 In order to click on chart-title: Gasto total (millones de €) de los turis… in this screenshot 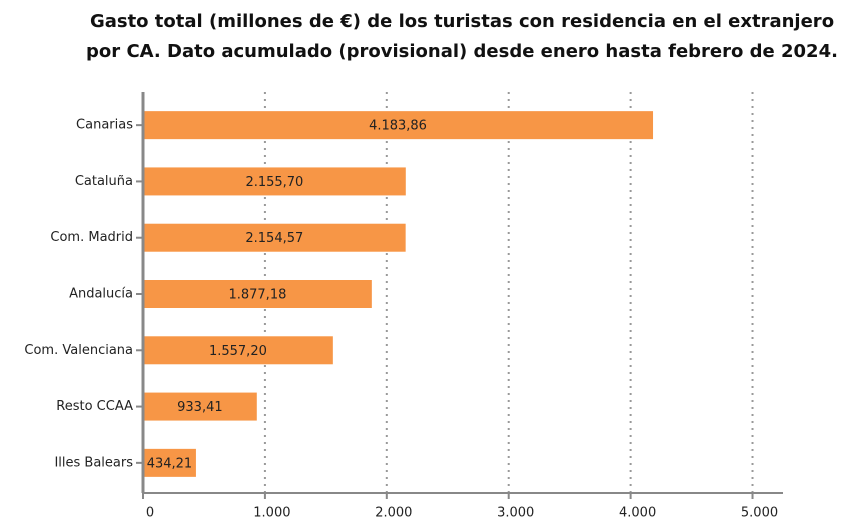, I will do `click(462, 21)`.